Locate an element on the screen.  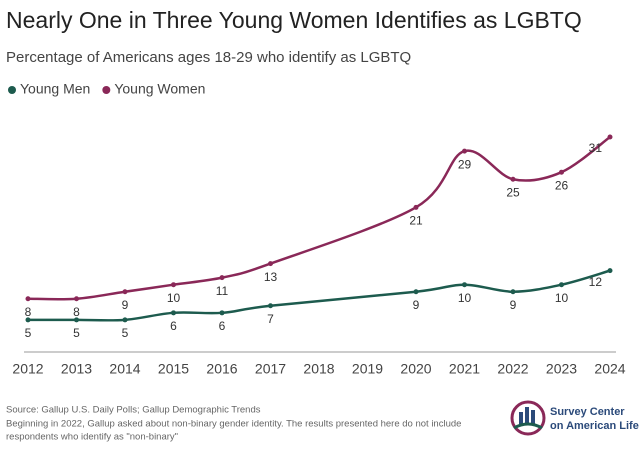
logo-wave is located at coordinates (528, 426).